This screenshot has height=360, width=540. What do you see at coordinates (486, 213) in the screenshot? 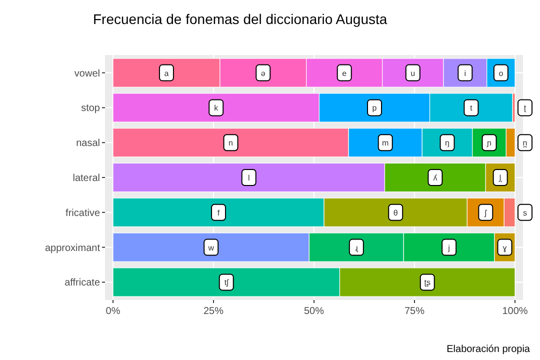
I see `series-label: ʃ` at bounding box center [486, 213].